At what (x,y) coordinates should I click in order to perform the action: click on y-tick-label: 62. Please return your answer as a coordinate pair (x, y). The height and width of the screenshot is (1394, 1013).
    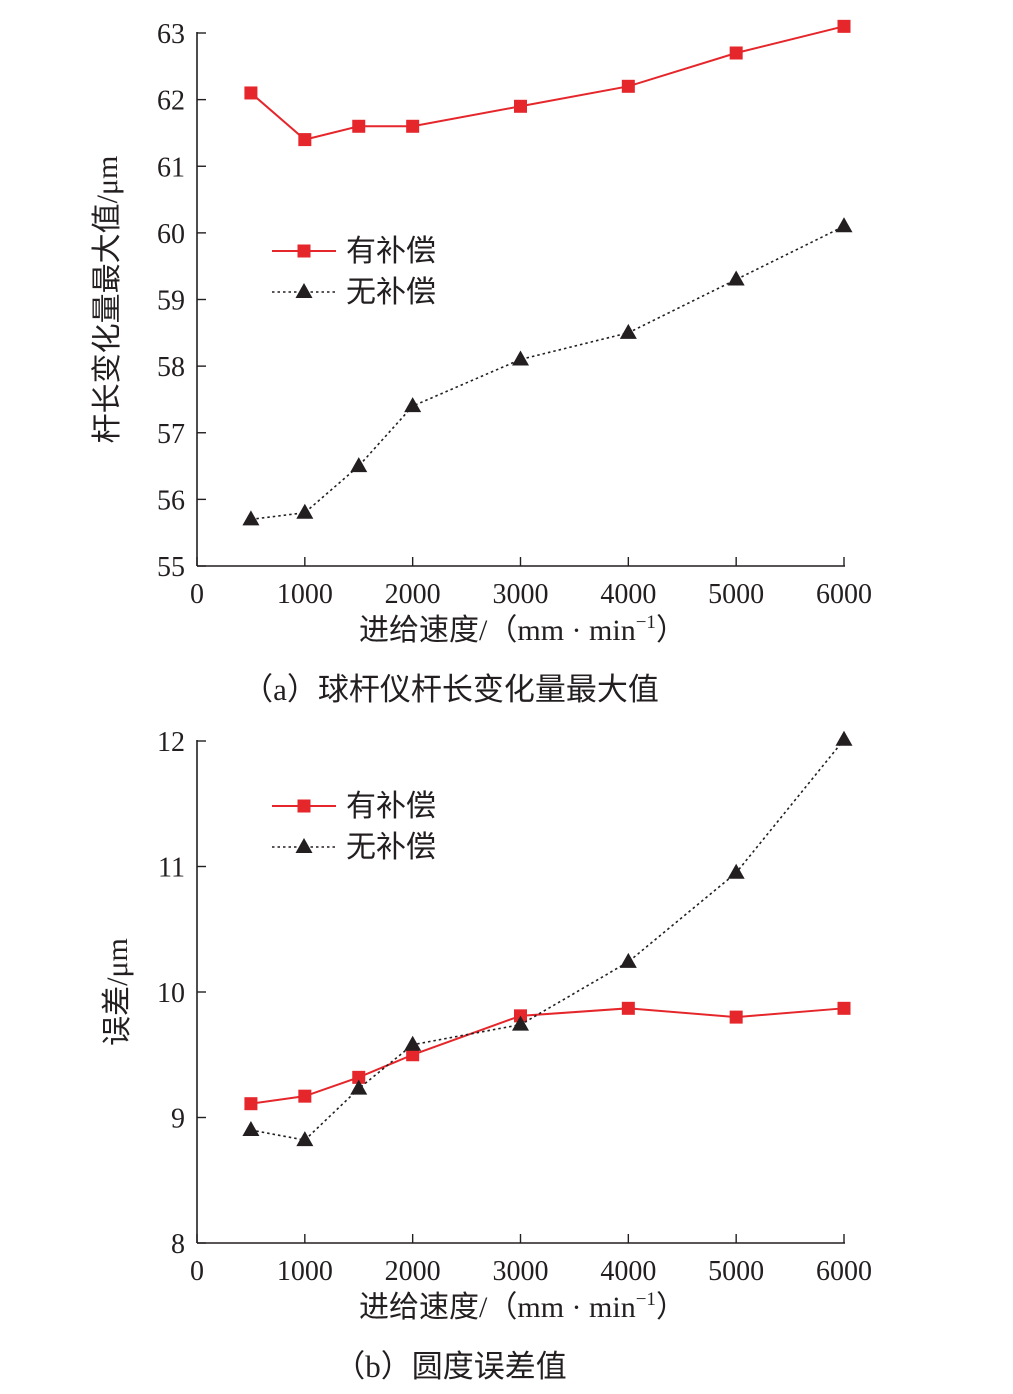
    Looking at the image, I should click on (171, 101).